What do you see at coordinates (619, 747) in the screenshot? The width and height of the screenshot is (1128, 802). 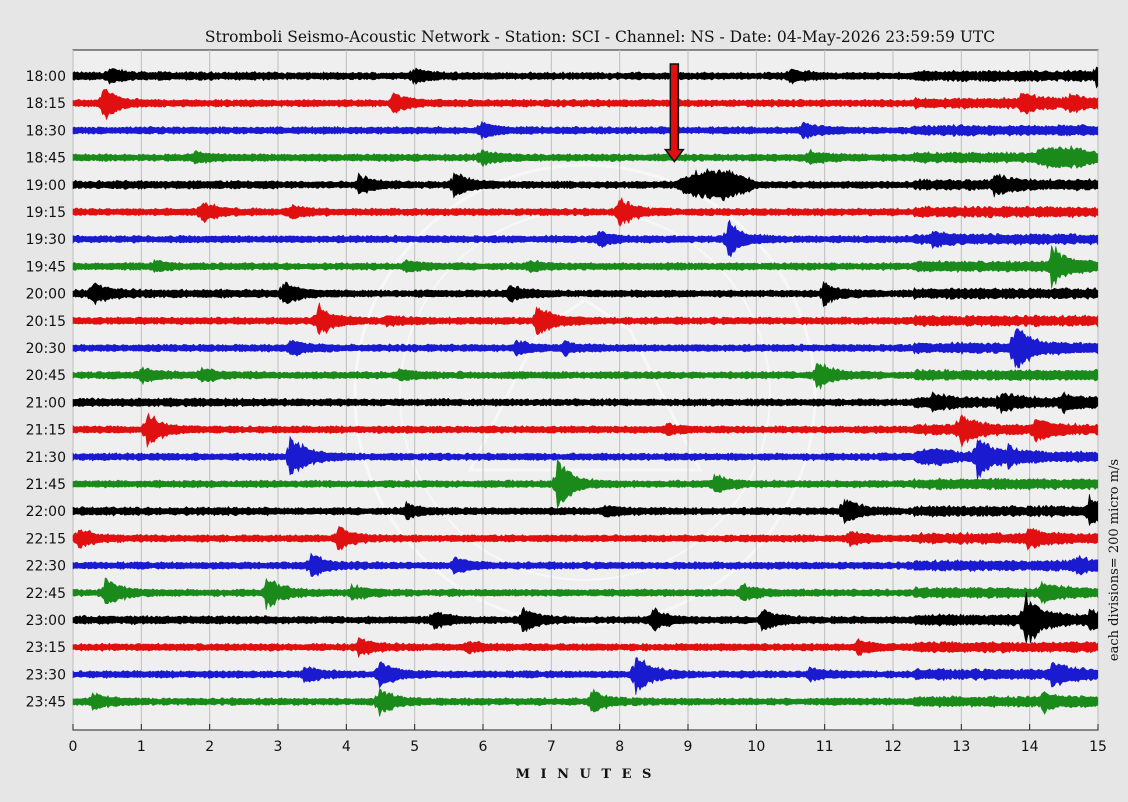 I see `x-tick-label: 8` at bounding box center [619, 747].